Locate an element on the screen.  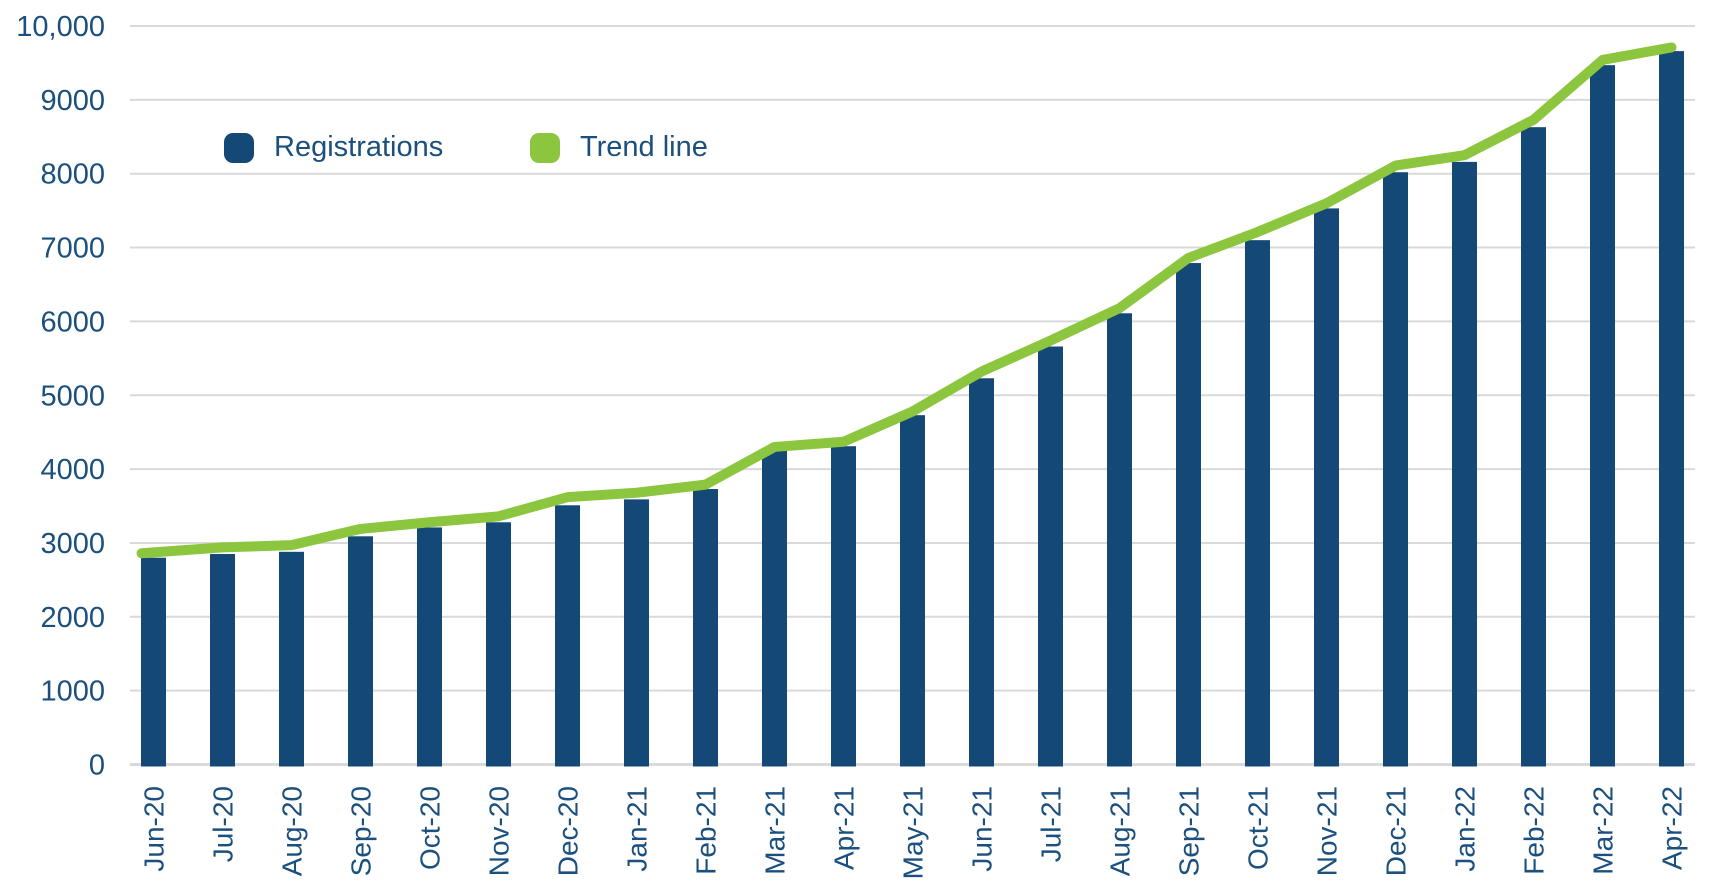
x-tick-label: Nov-20 is located at coordinates (499, 831).